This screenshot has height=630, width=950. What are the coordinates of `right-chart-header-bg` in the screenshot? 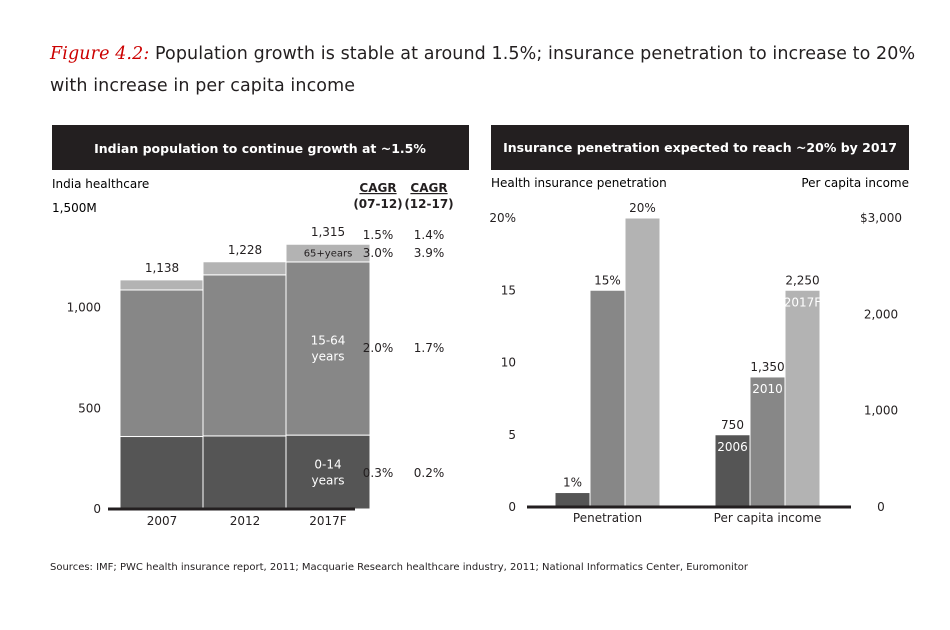 It's located at (700, 147).